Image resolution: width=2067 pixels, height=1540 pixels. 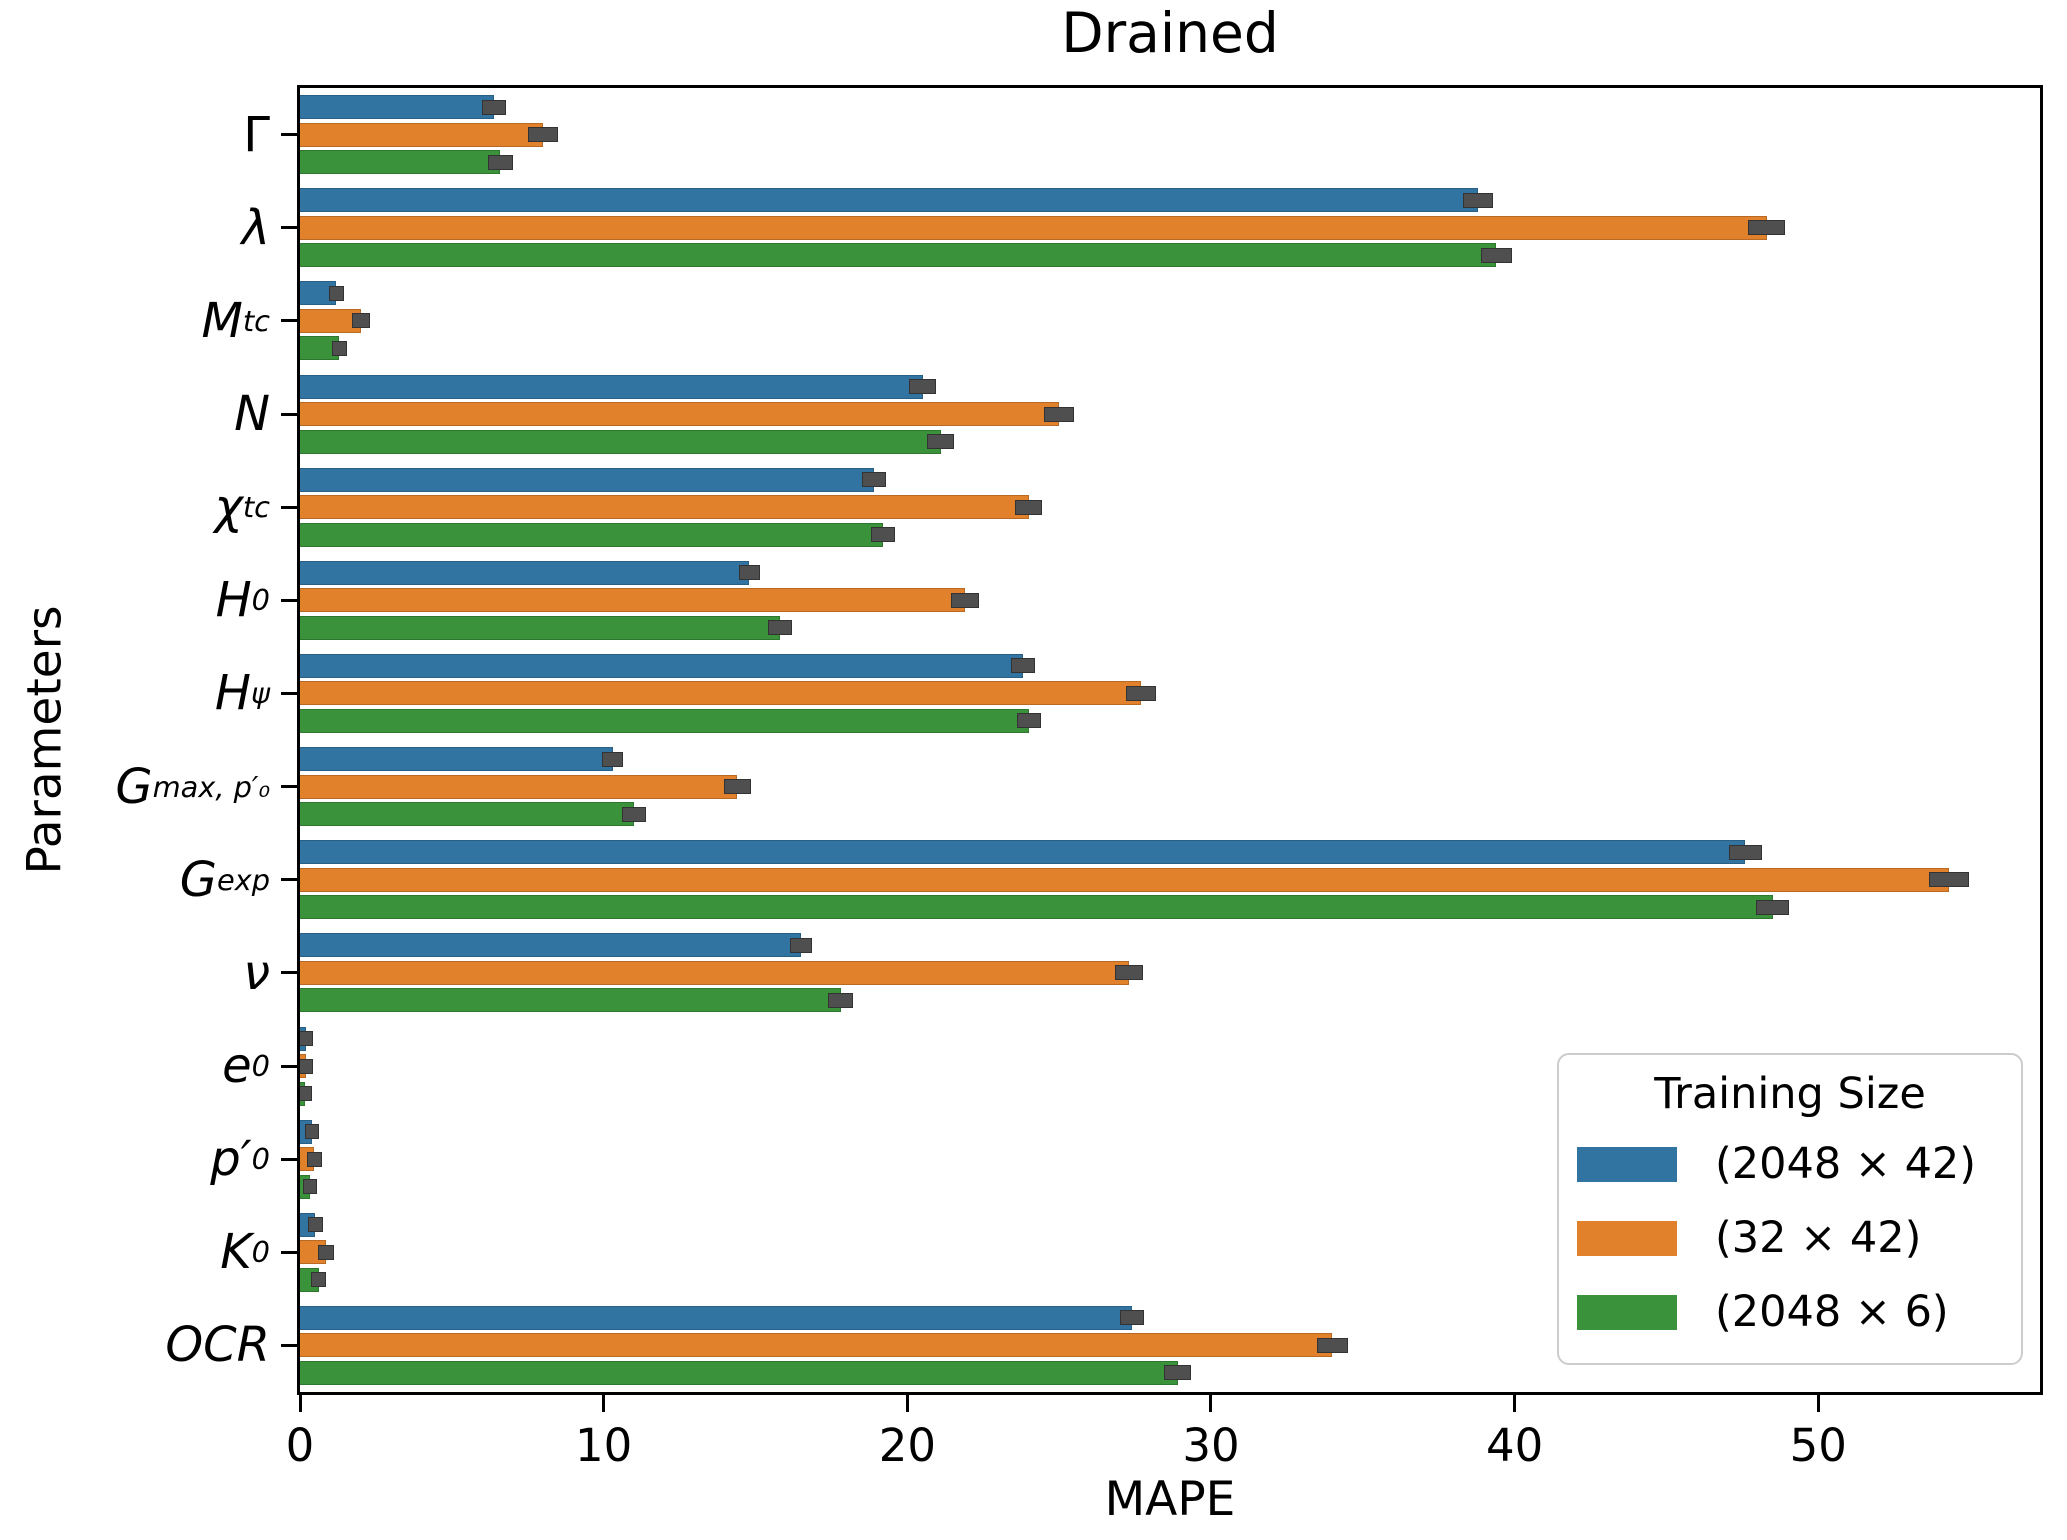 What do you see at coordinates (1211, 1445) in the screenshot?
I see `x-tick-label: 30` at bounding box center [1211, 1445].